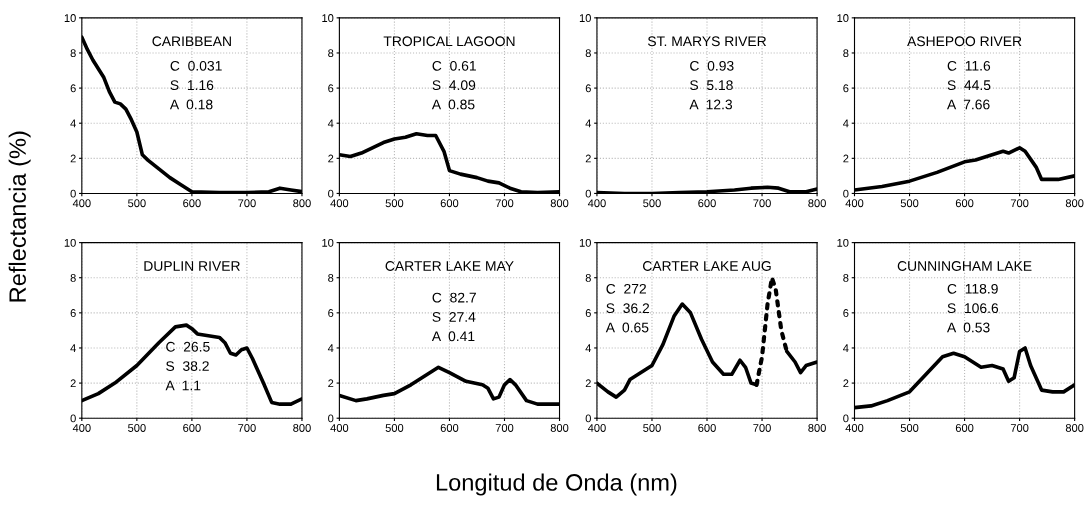 This screenshot has height=510, width=1091. Describe the element at coordinates (454, 297) in the screenshot. I see `annotation: C 82.7` at that location.